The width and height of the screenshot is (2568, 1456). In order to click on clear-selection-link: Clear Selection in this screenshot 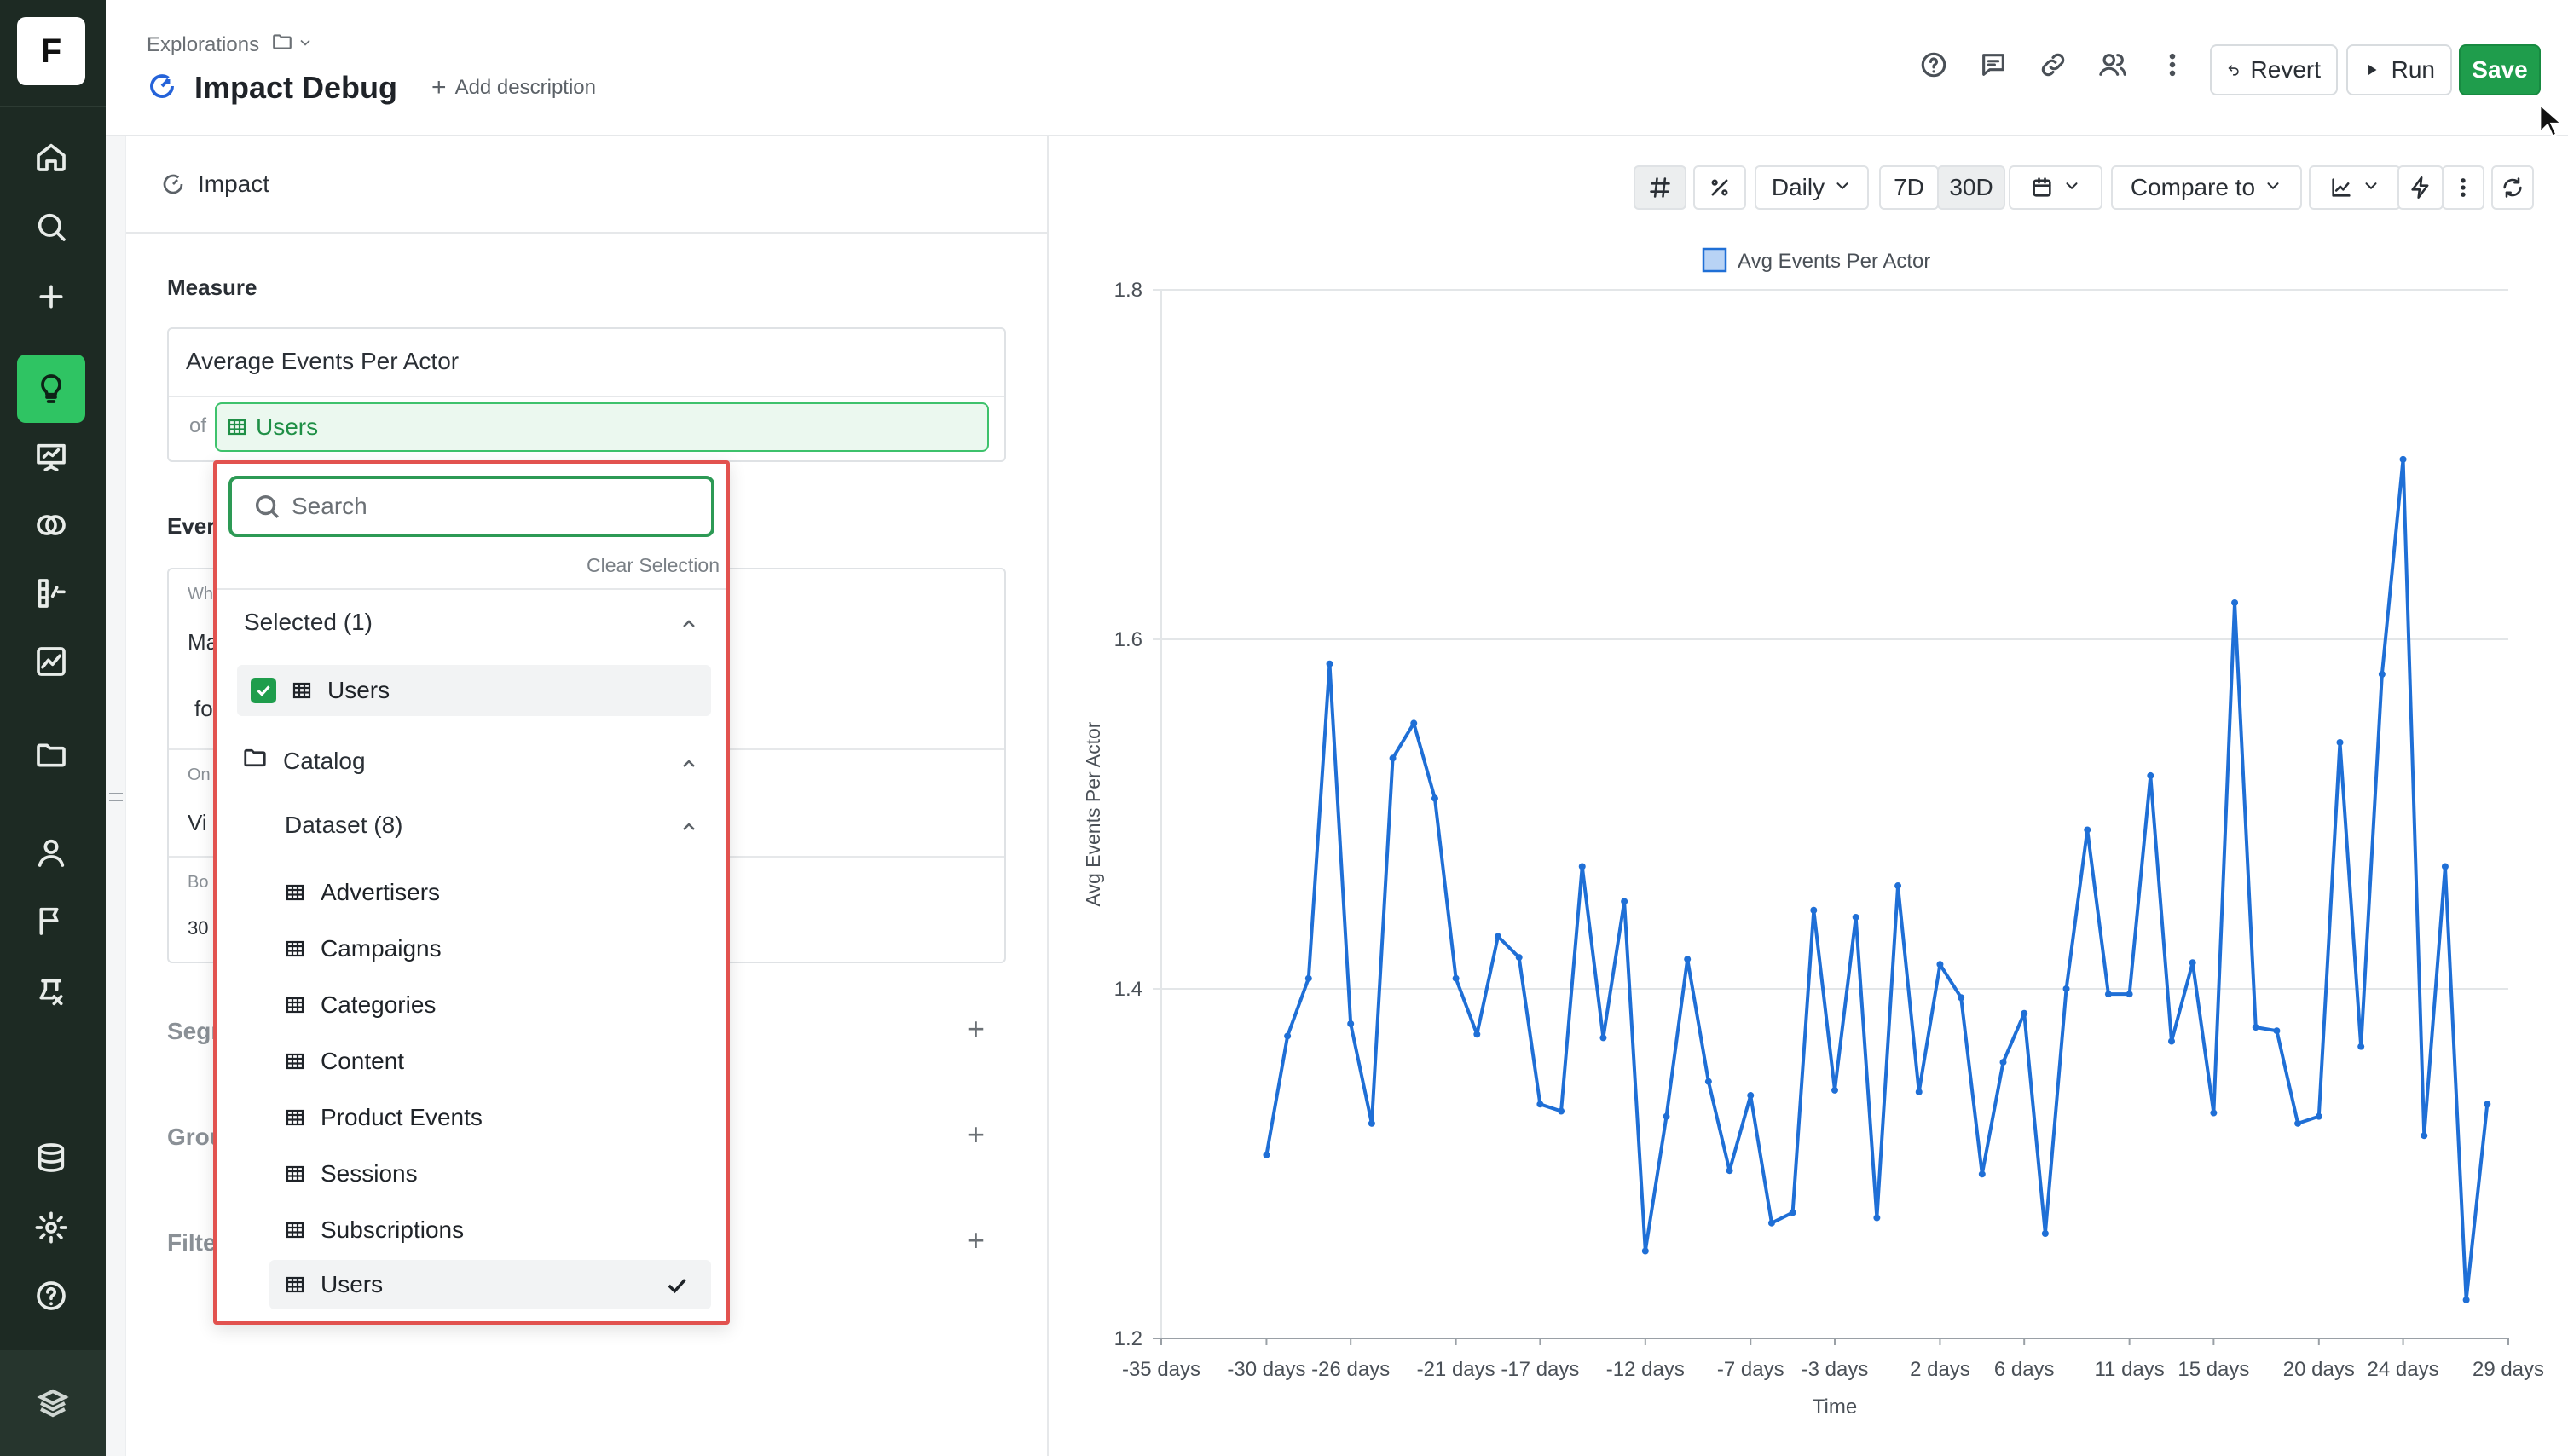, I will do `click(654, 565)`.